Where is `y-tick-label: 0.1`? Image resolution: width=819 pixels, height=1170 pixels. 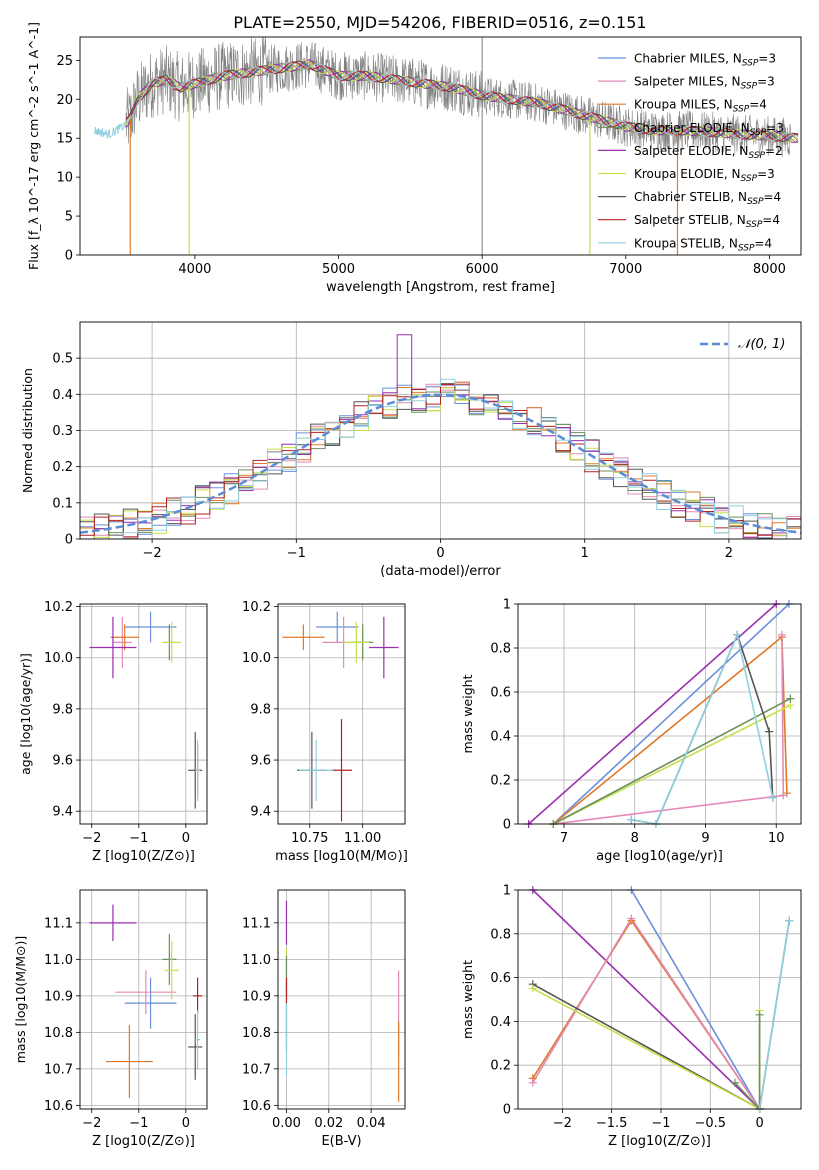 y-tick-label: 0.1 is located at coordinates (62, 503).